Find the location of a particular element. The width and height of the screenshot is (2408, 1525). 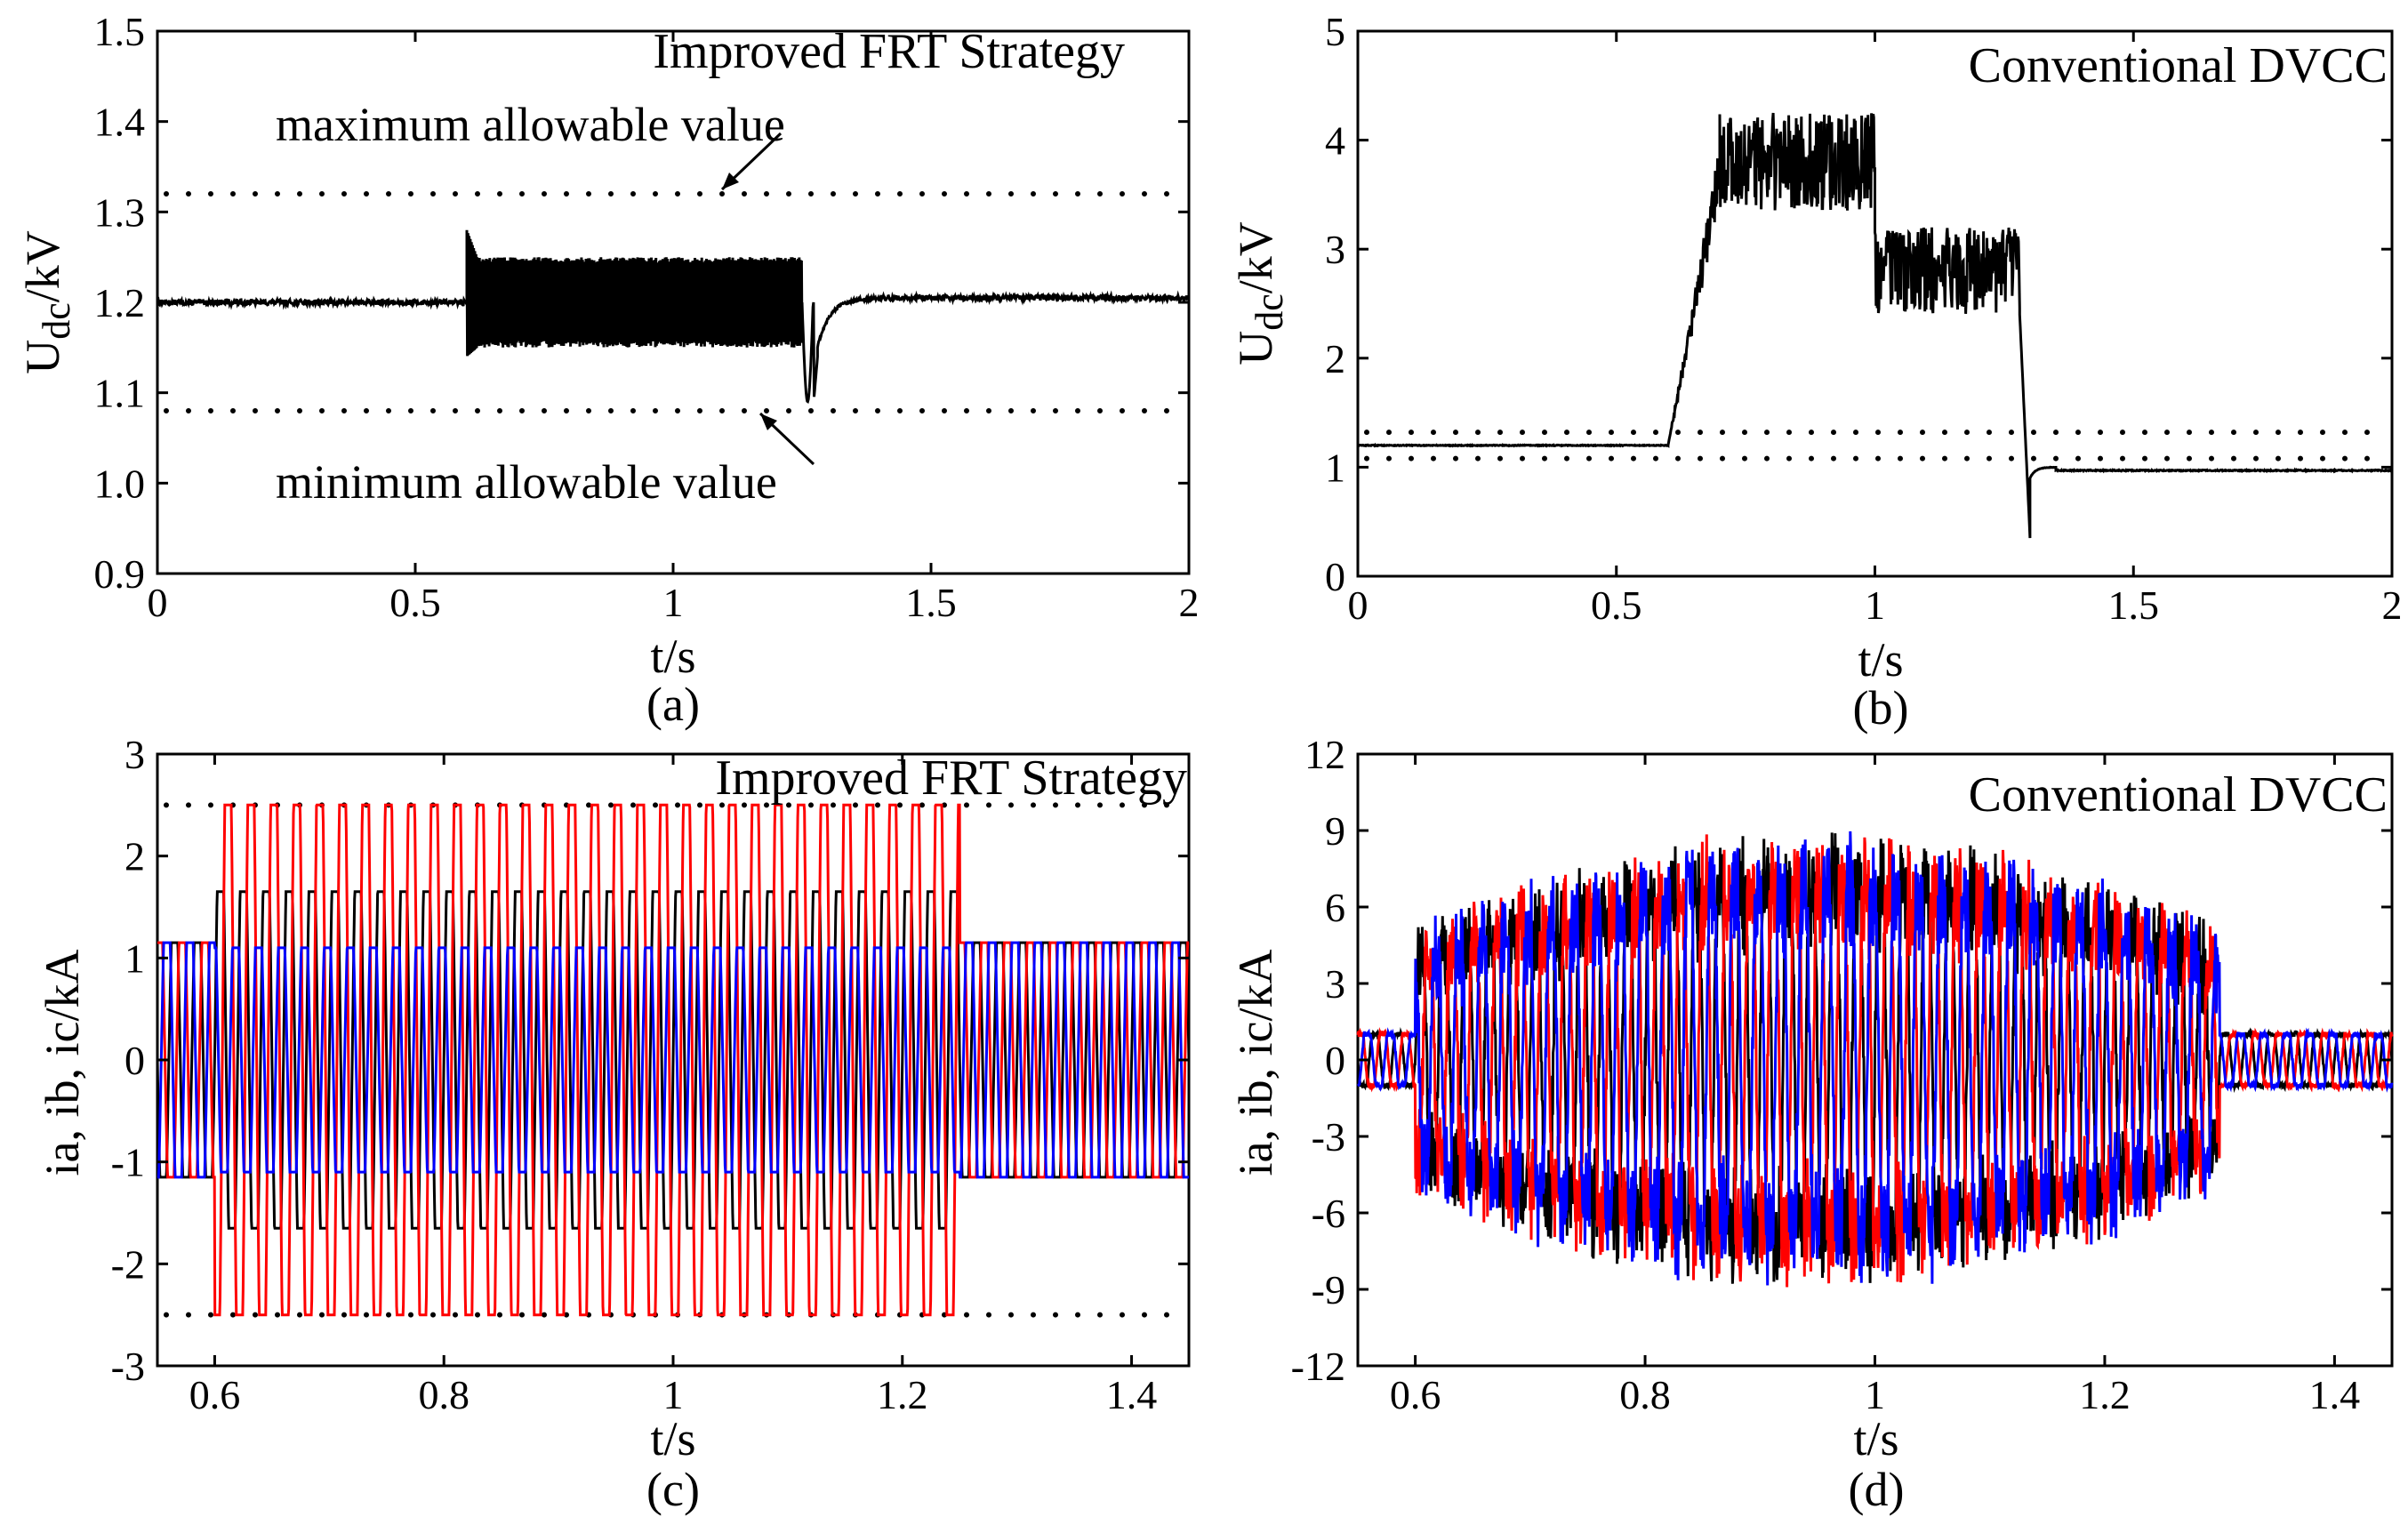

a-xtick-label: 0.5 is located at coordinates (415, 602).